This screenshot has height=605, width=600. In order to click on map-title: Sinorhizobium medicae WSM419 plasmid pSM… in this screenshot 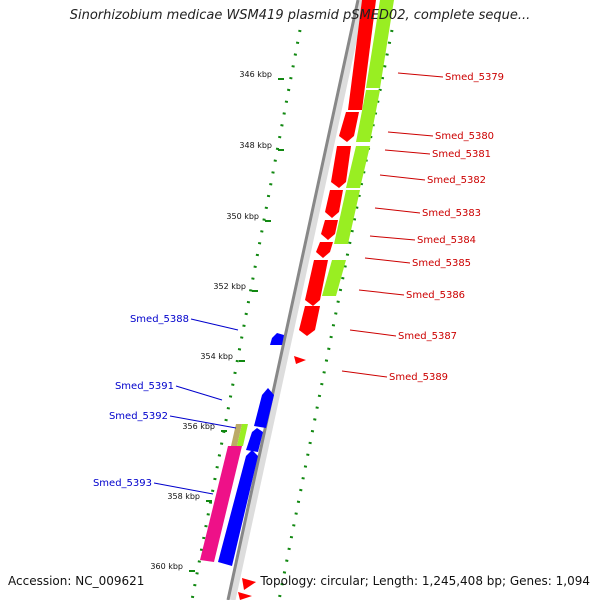, I will do `click(300, 15)`.